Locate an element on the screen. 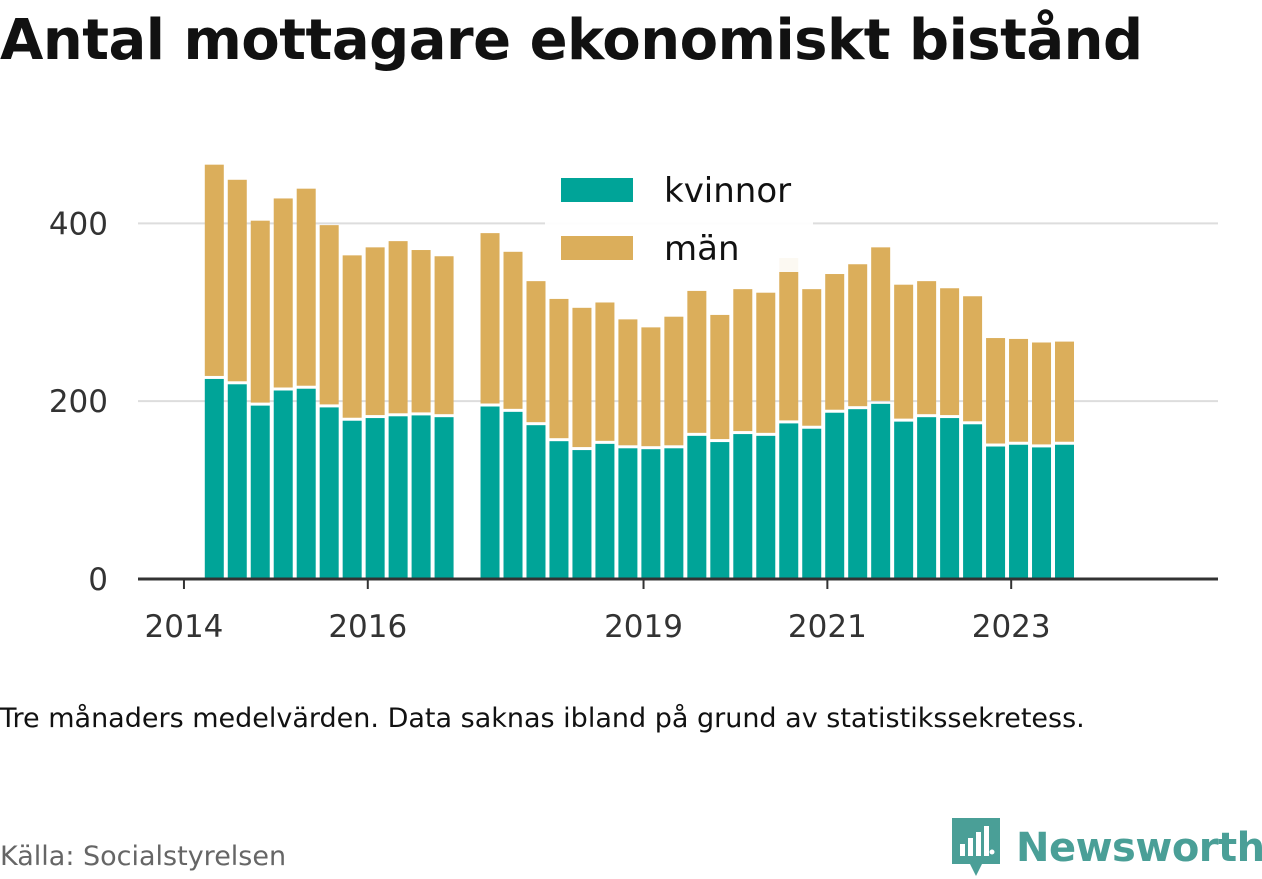 This screenshot has height=879, width=1262. y-axis: 0 200 400 is located at coordinates (78, 402).